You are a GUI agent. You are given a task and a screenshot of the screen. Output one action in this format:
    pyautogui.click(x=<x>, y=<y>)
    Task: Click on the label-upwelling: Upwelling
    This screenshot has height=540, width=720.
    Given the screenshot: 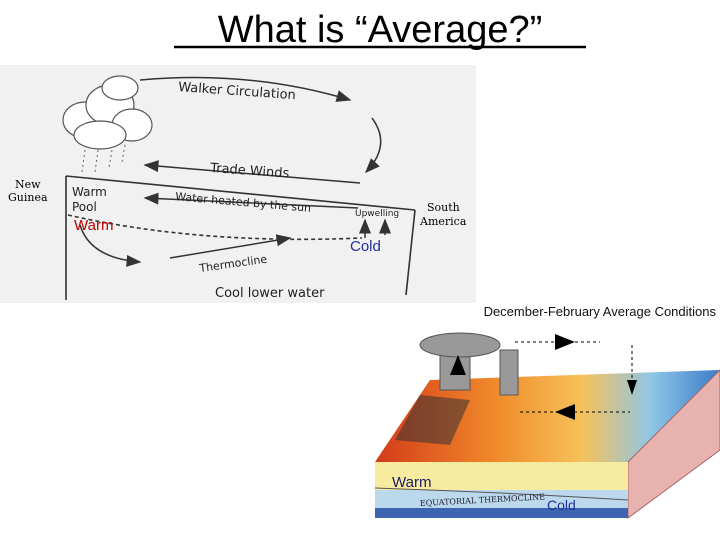 What is the action you would take?
    pyautogui.click(x=377, y=214)
    